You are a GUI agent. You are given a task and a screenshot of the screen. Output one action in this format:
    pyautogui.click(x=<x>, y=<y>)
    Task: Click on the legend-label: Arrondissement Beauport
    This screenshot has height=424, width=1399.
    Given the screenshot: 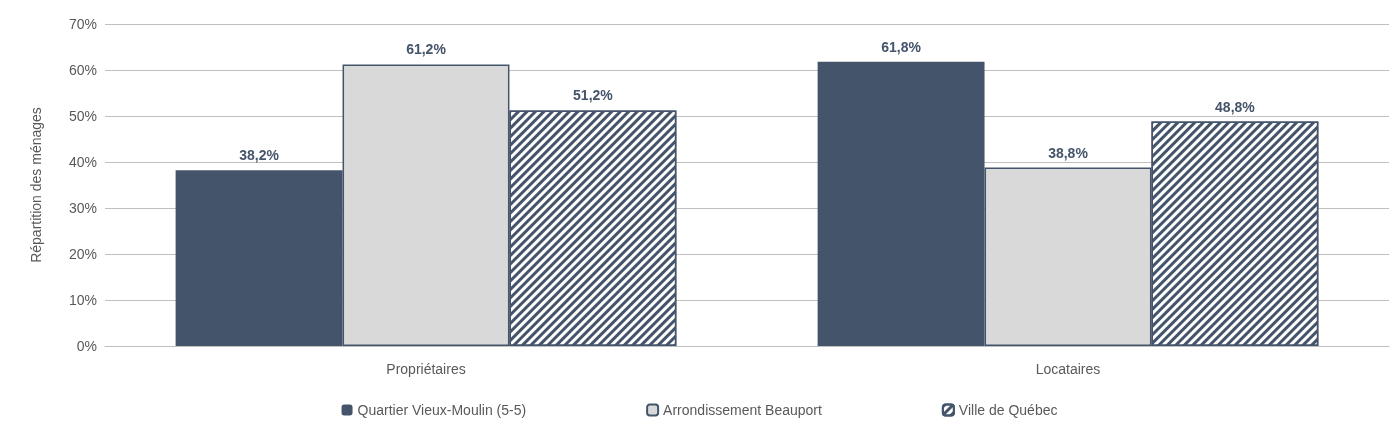 What is the action you would take?
    pyautogui.click(x=742, y=410)
    